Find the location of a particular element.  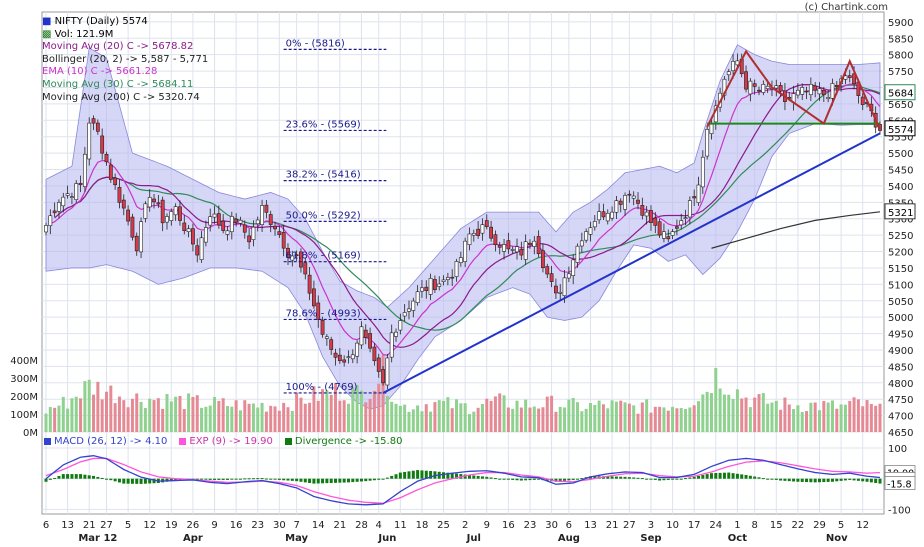

fib-label: 0% - (5816) is located at coordinates (315, 43).